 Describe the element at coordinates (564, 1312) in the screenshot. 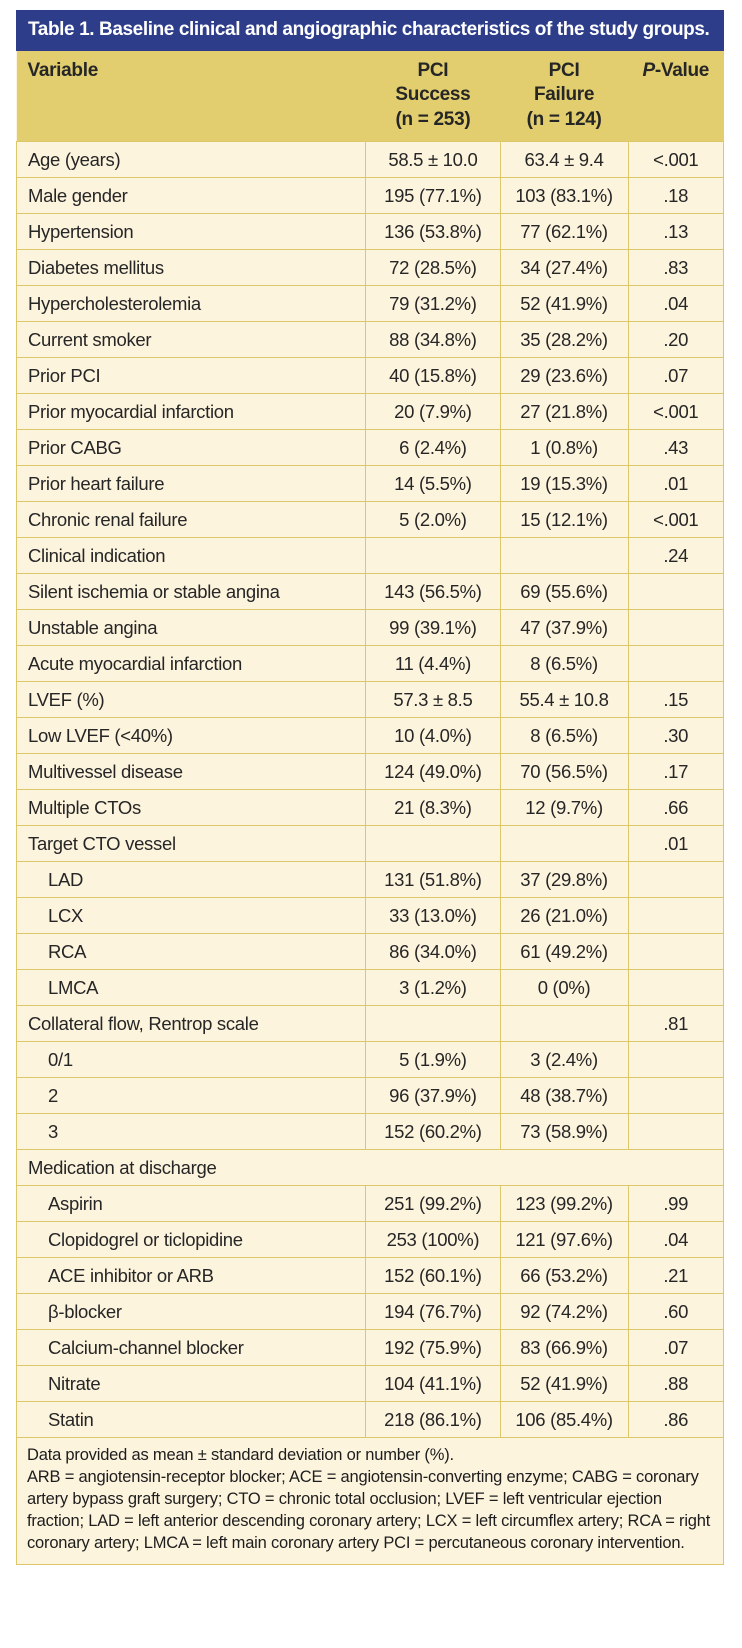

I see `pci-failure-value-cell: 92 (74.2%)` at that location.